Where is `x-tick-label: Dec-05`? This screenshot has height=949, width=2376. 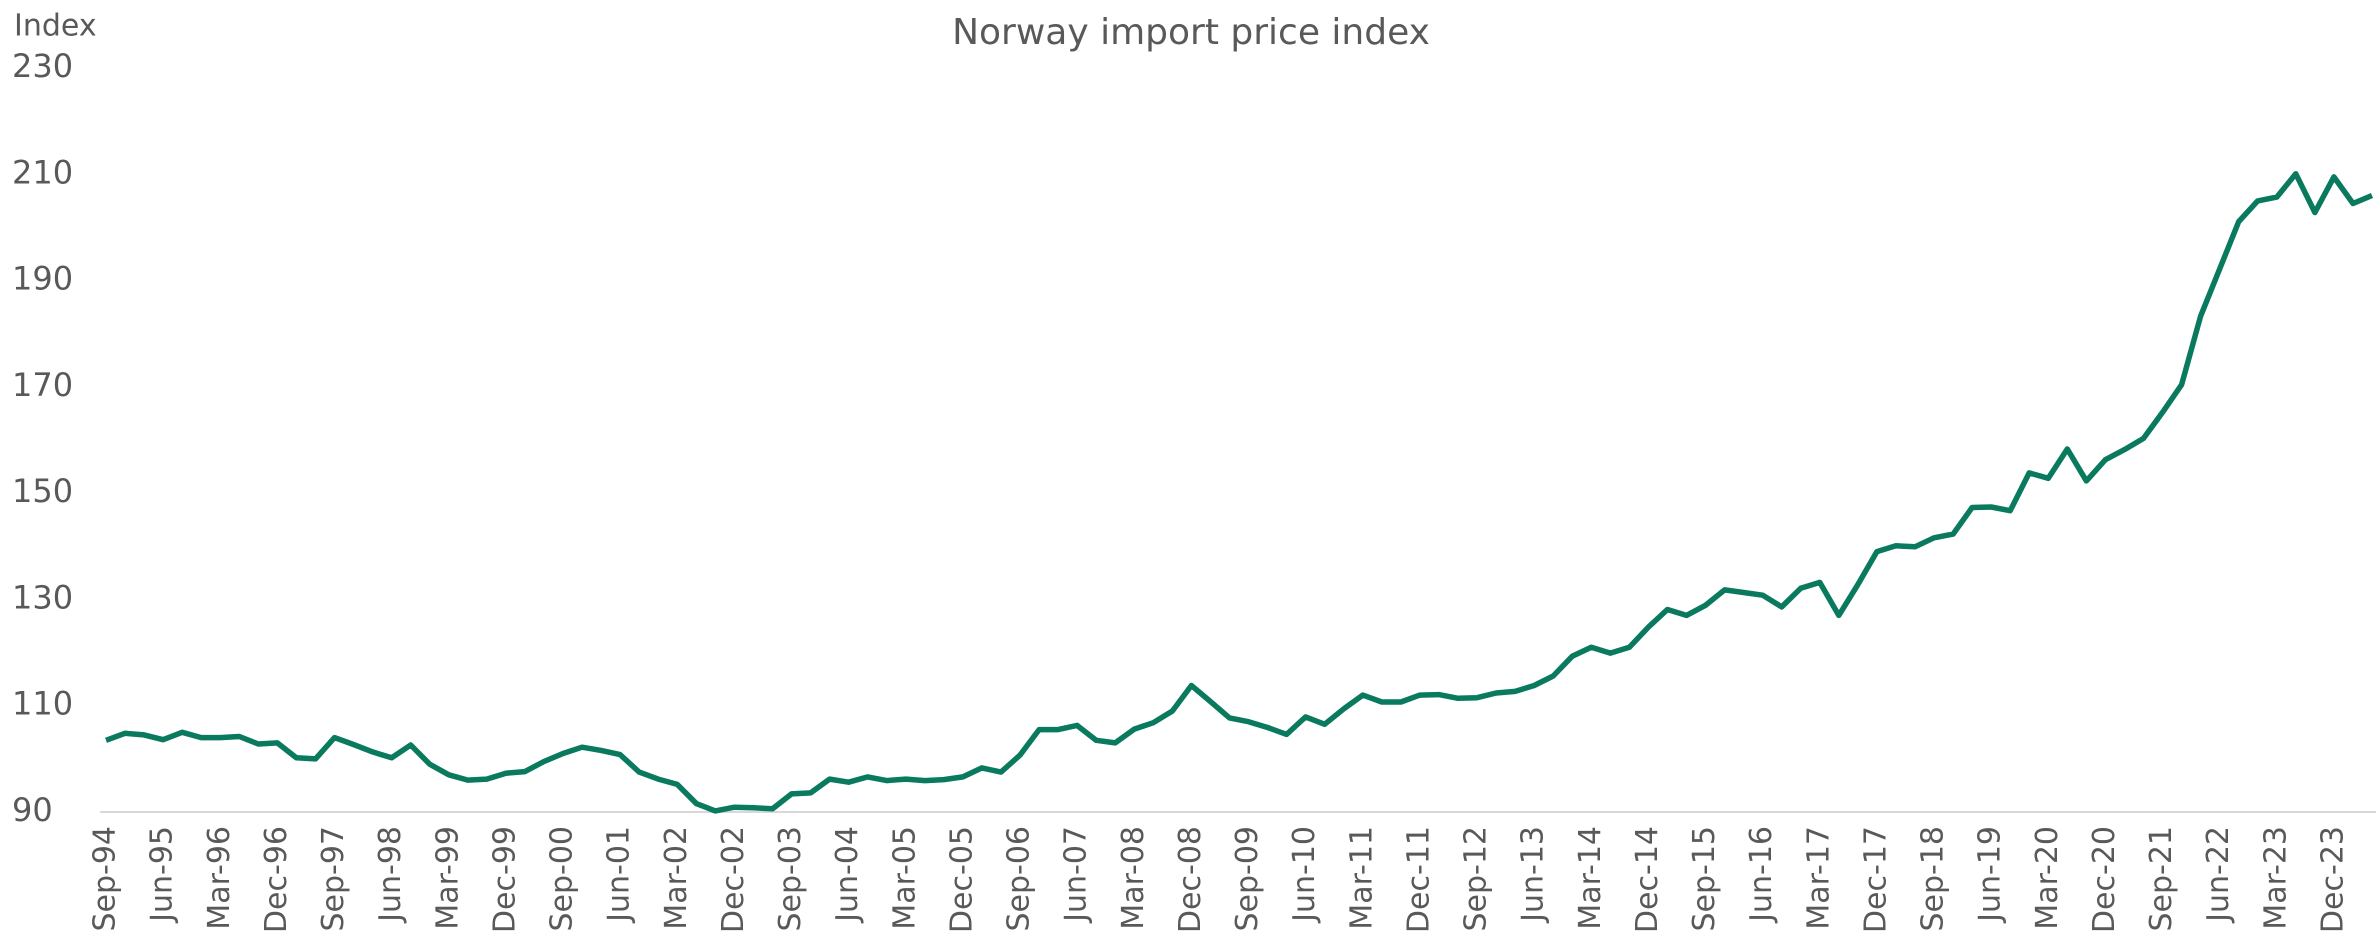 x-tick-label: Dec-05 is located at coordinates (961, 879).